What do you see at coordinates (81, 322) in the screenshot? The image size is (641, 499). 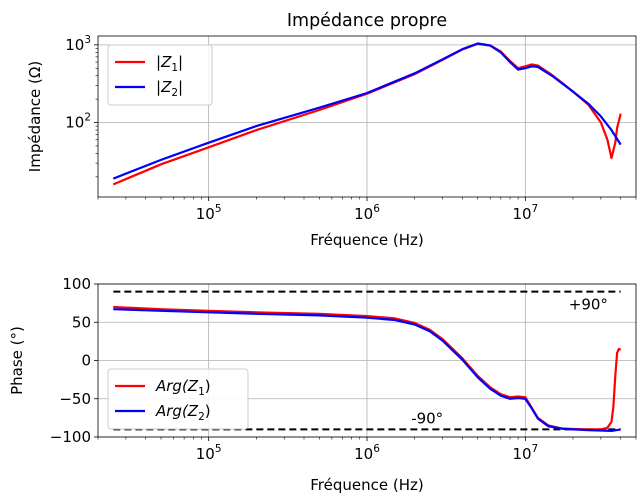 I see `y-tick-label: 50` at bounding box center [81, 322].